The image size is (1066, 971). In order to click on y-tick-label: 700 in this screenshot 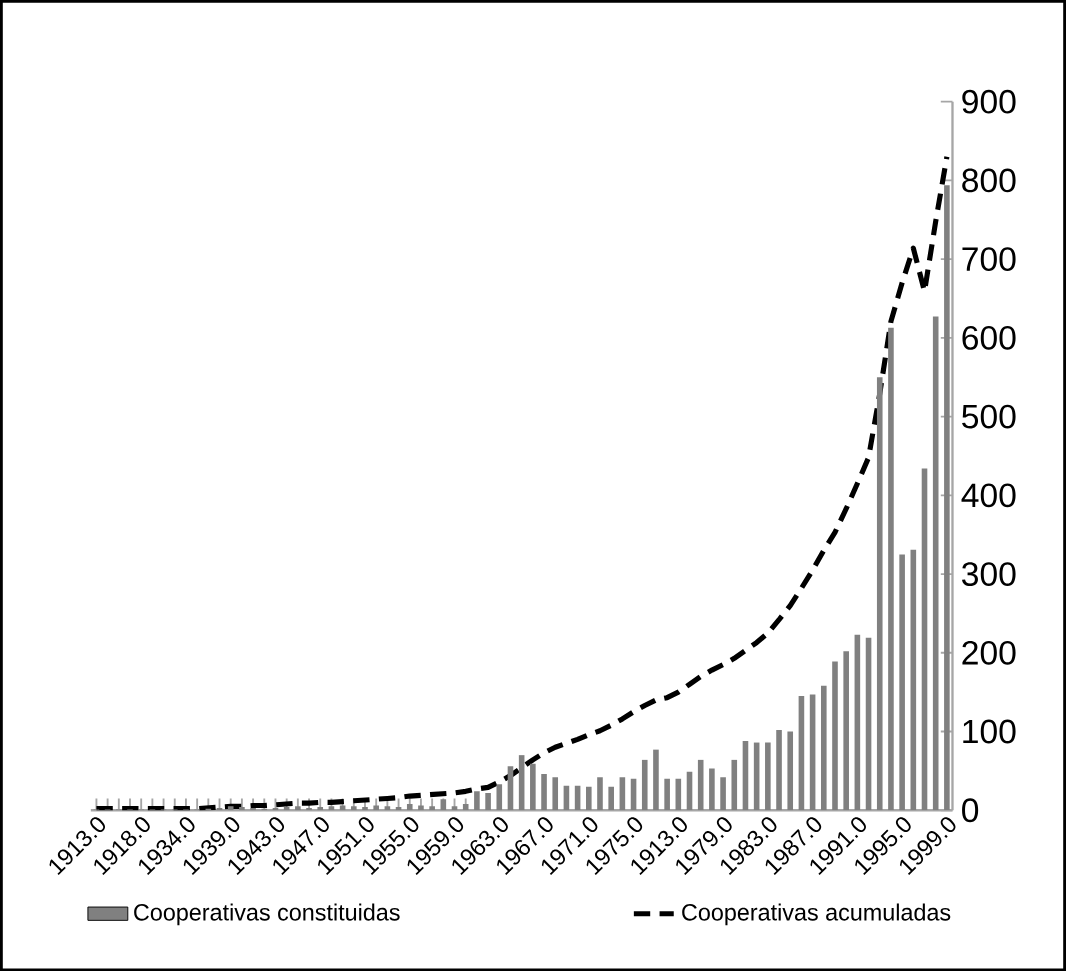, I will do `click(989, 259)`.